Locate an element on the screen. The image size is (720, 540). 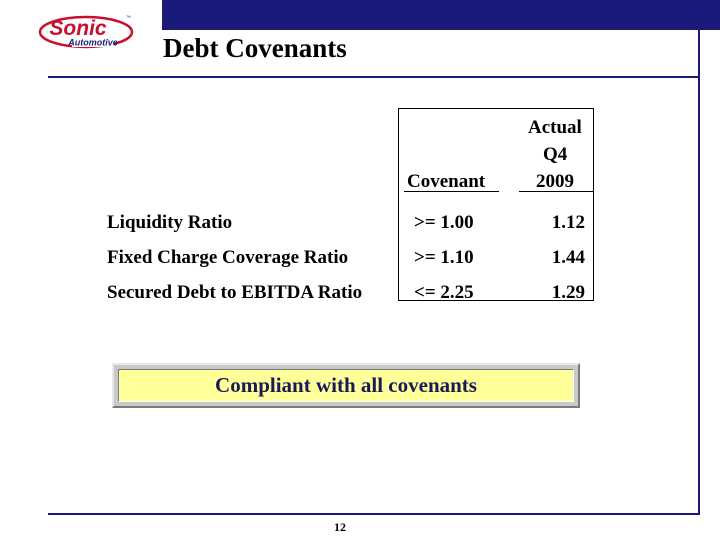
actual-value-secured-debt: 1.29 is located at coordinates (568, 292).